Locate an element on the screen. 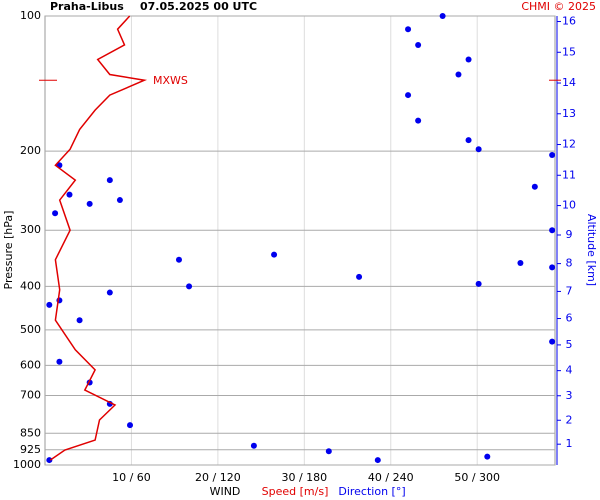 This screenshot has height=500, width=600. y-tick-label: 1000 is located at coordinates (27, 464).